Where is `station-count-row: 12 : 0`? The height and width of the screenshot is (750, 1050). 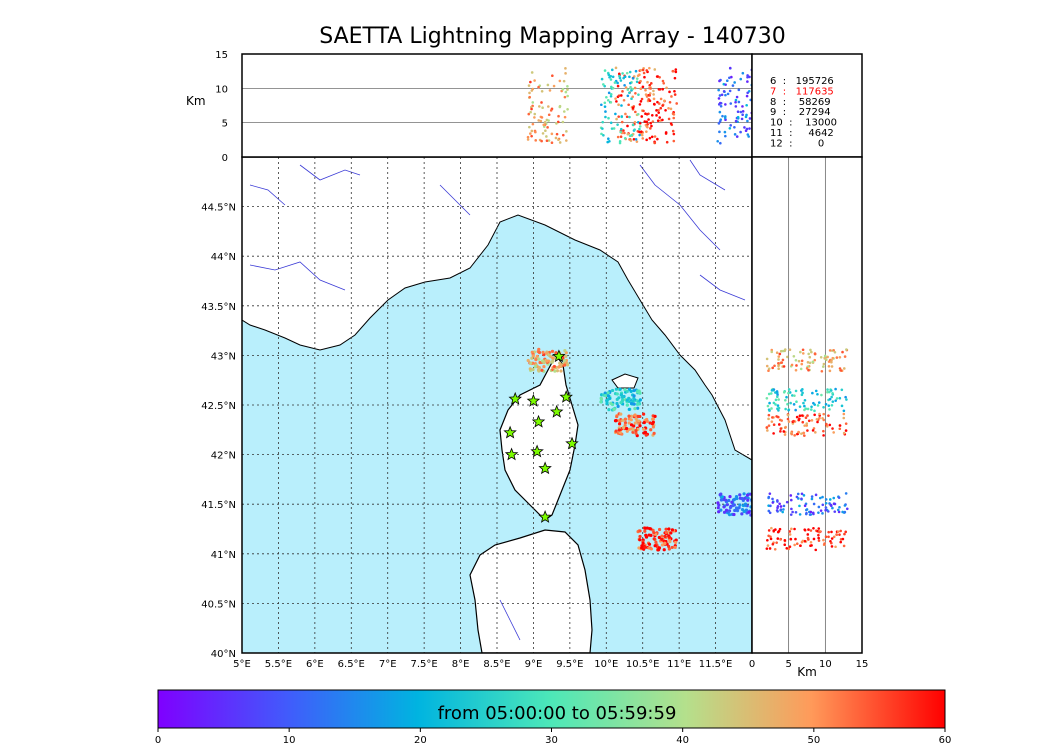 station-count-row: 12 : 0 is located at coordinates (797, 143).